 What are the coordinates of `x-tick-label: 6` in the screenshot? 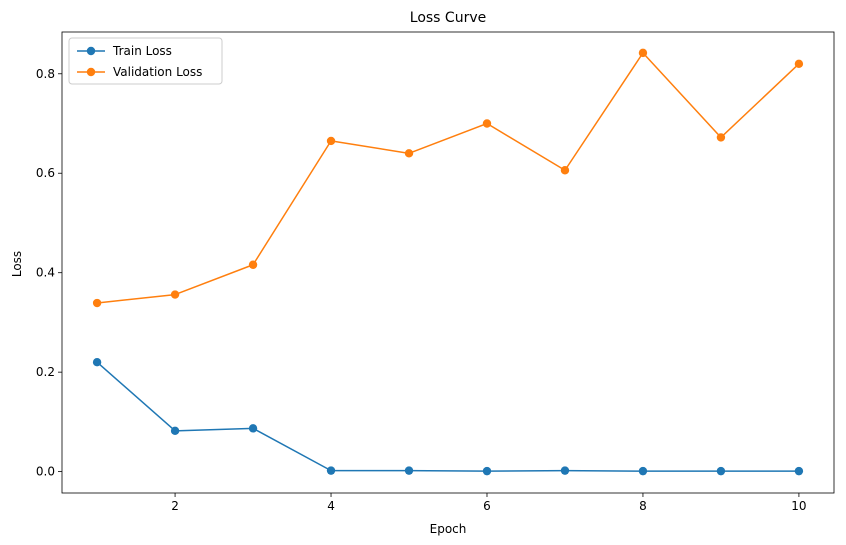 It's located at (487, 506).